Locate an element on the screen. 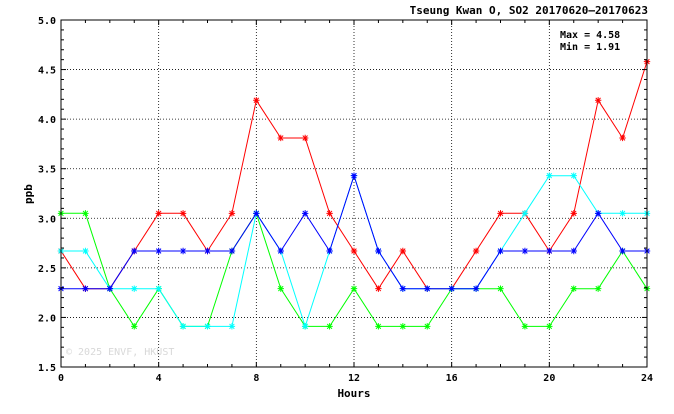  max-annotation: Max = 4.58 is located at coordinates (590, 35).